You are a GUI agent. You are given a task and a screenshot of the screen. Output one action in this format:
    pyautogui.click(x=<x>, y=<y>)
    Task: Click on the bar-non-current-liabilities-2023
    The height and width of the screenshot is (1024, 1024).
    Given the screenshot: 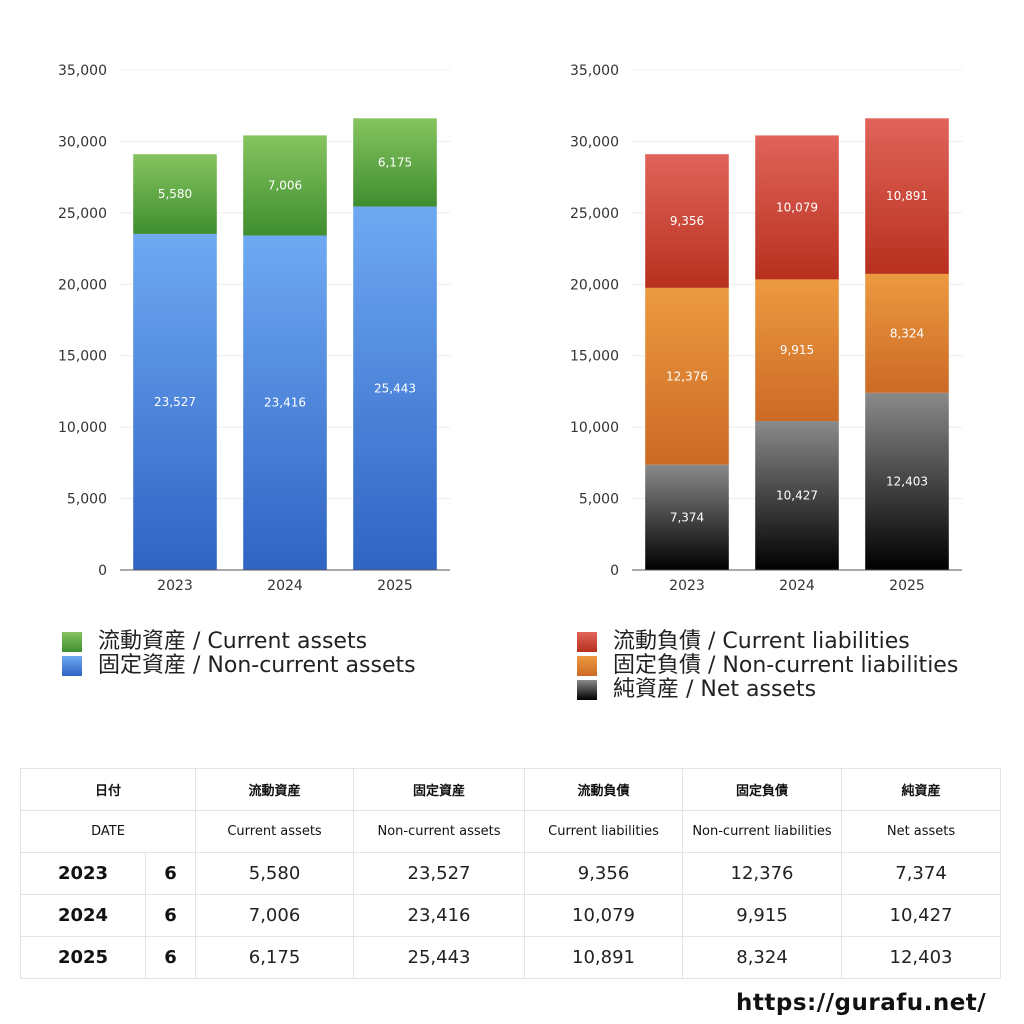 What is the action you would take?
    pyautogui.click(x=687, y=376)
    